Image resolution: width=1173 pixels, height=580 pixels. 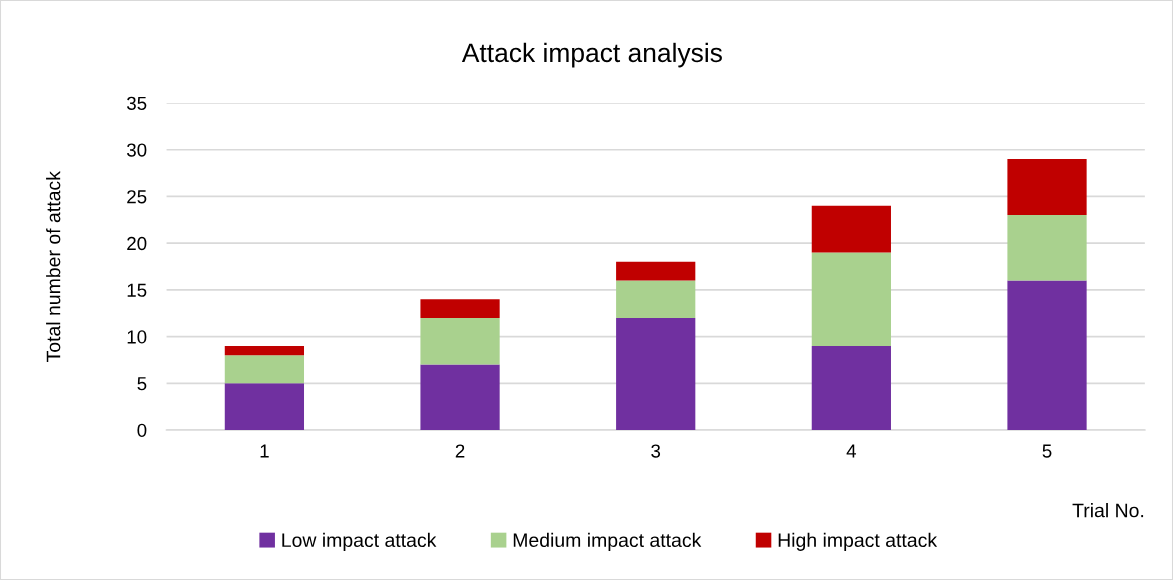 What do you see at coordinates (137, 290) in the screenshot?
I see `y-tick-label: 15` at bounding box center [137, 290].